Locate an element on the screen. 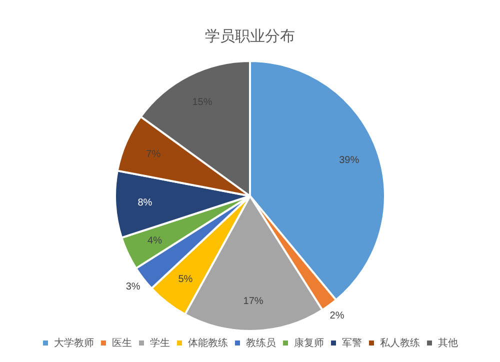  data-label: 4% is located at coordinates (154, 241).